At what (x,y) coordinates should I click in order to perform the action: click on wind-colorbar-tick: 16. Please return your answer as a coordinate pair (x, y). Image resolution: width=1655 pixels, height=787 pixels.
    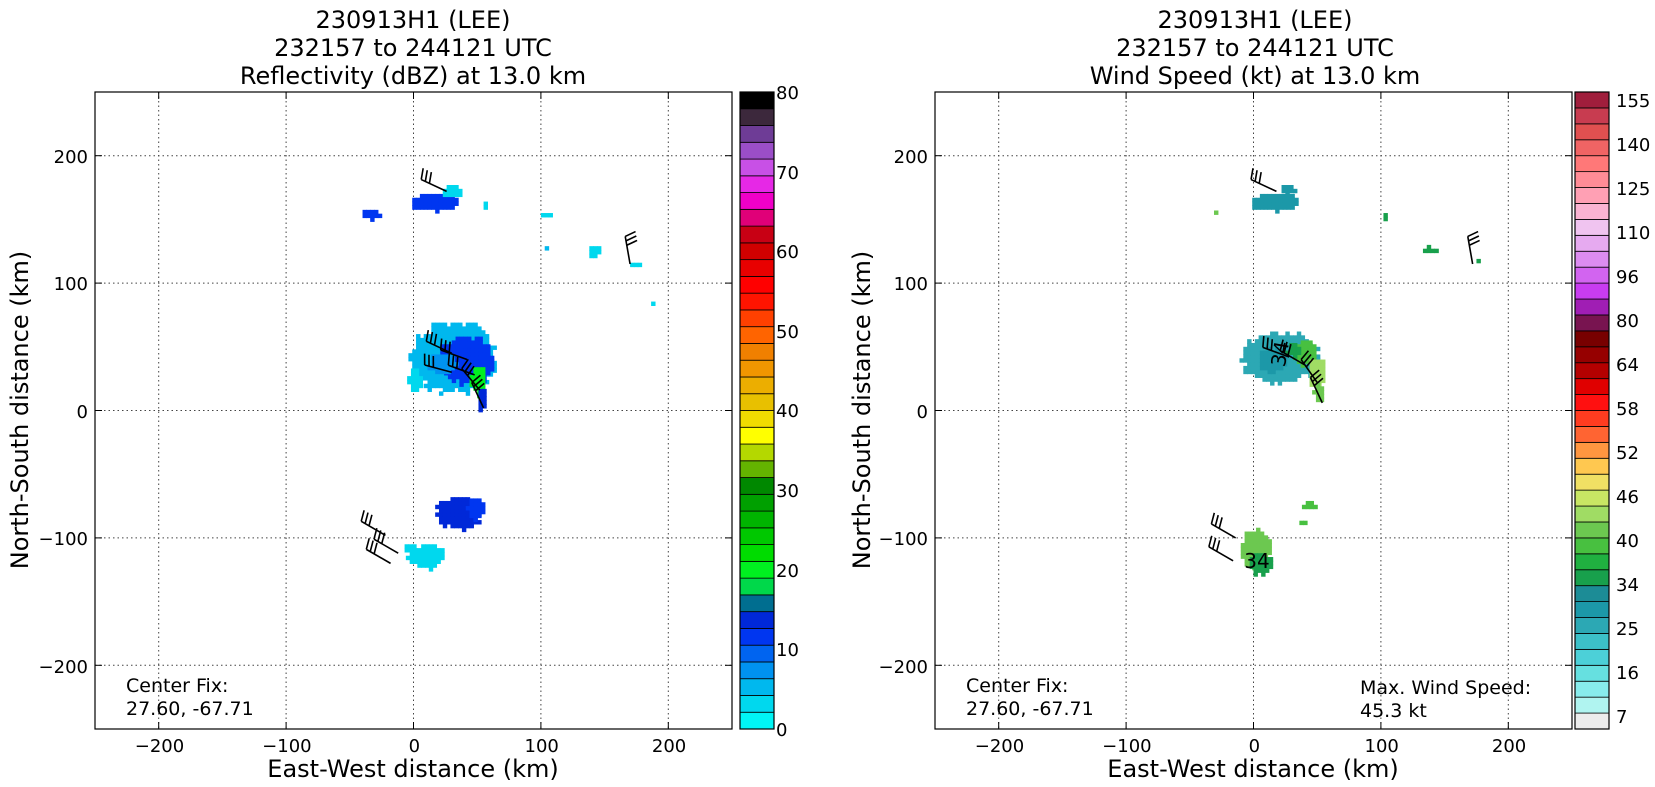
    Looking at the image, I should click on (1627, 673).